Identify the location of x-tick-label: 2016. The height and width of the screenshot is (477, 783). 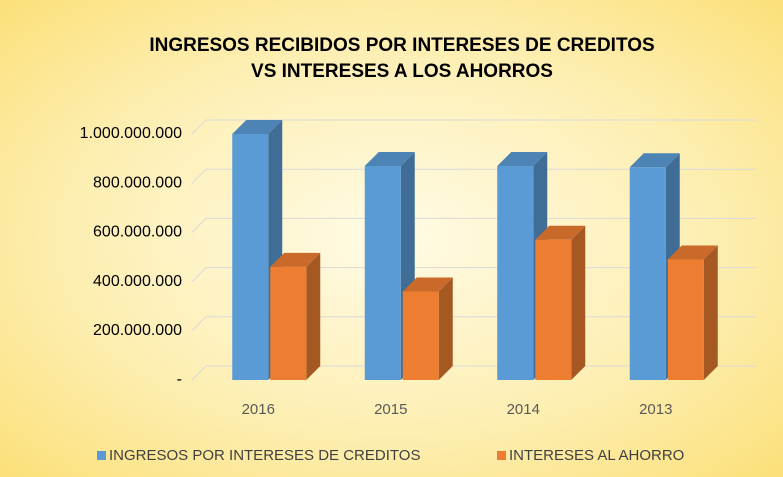
(258, 409).